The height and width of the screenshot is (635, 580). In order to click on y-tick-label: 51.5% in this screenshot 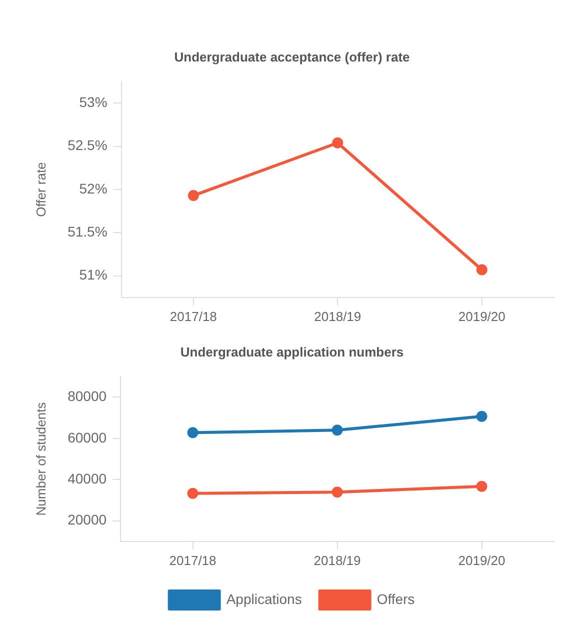, I will do `click(88, 232)`.